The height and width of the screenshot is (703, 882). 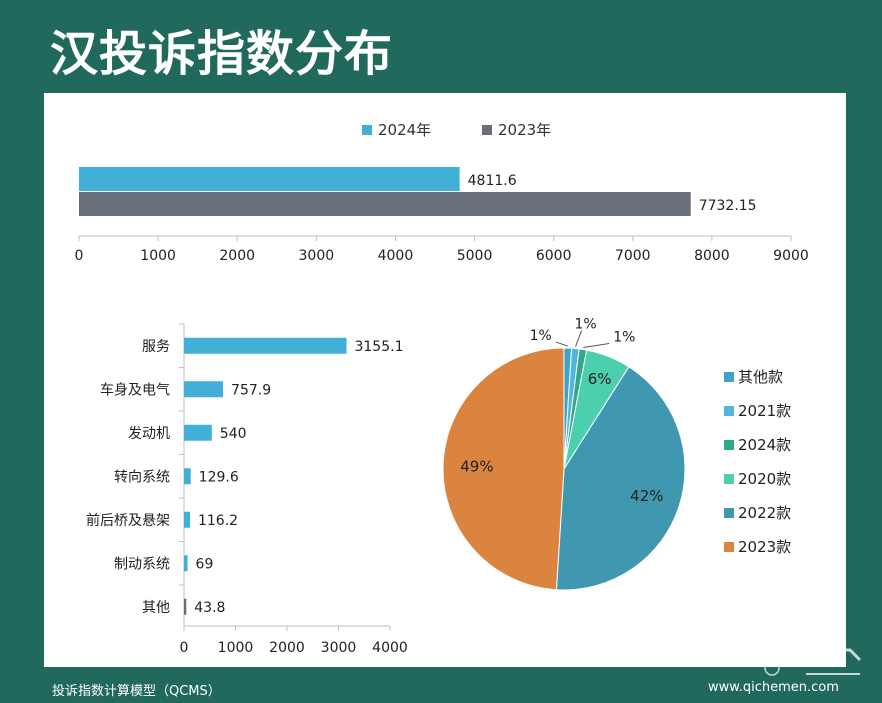 I want to click on pie-legend-label: 其他款, so click(x=760, y=377).